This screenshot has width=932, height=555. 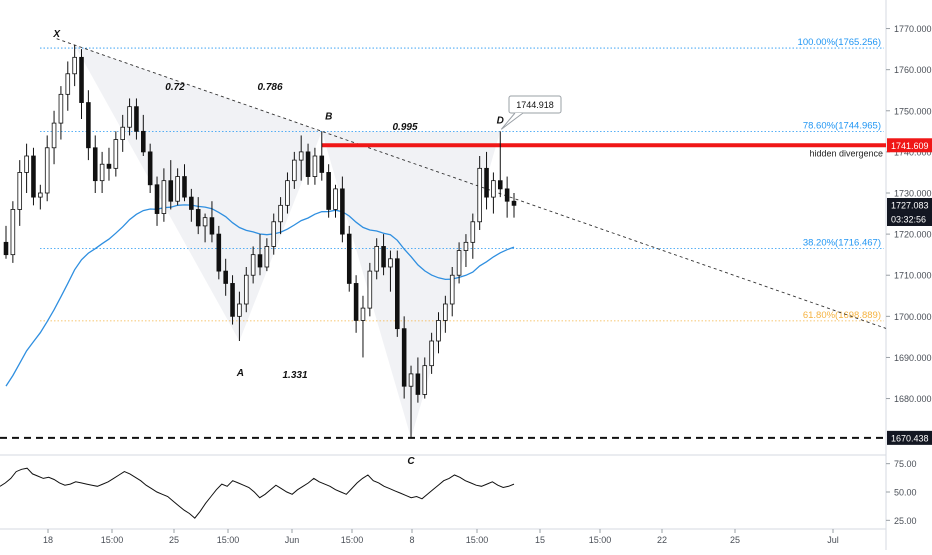 I want to click on divergence-note: hidden divergence, so click(x=846, y=153).